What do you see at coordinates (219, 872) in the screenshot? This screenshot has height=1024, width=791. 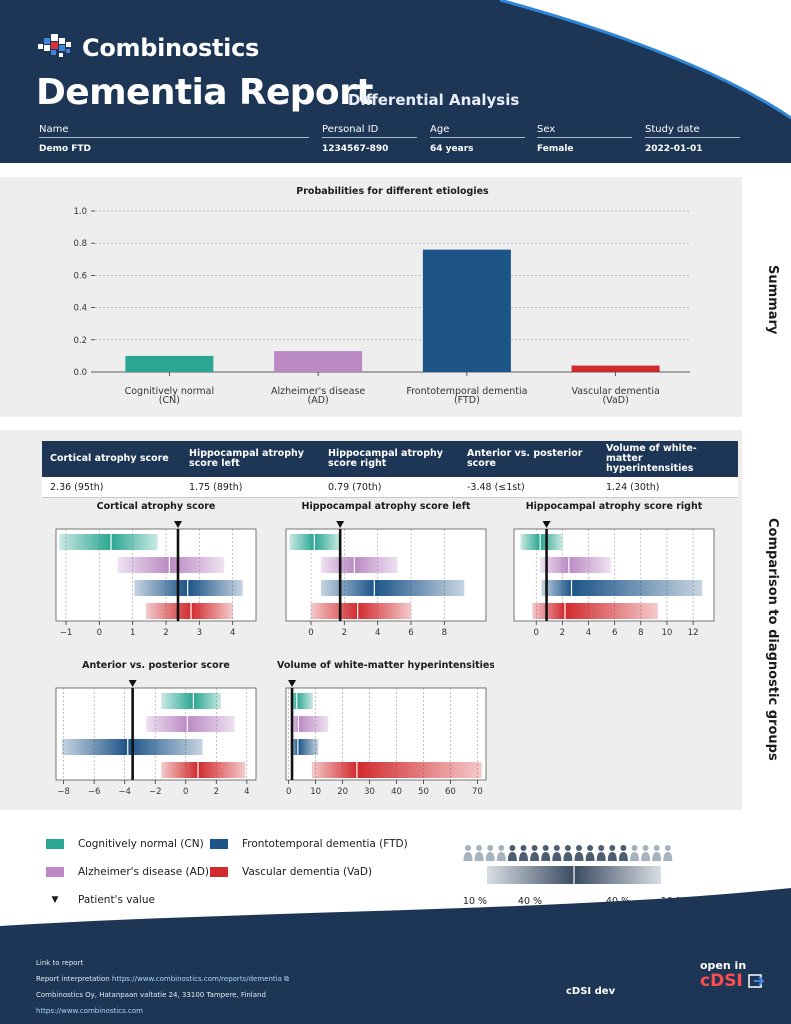 I see `vad-swatch` at bounding box center [219, 872].